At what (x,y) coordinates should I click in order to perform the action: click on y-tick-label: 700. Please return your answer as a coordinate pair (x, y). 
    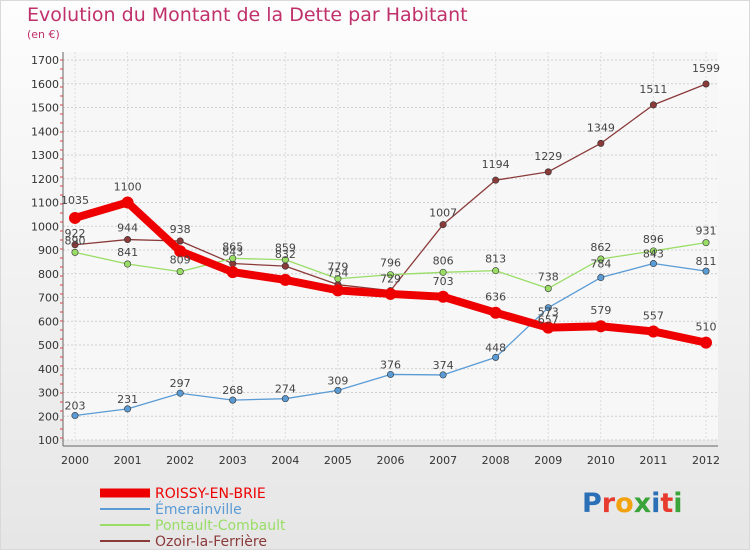
    Looking at the image, I should click on (48, 298).